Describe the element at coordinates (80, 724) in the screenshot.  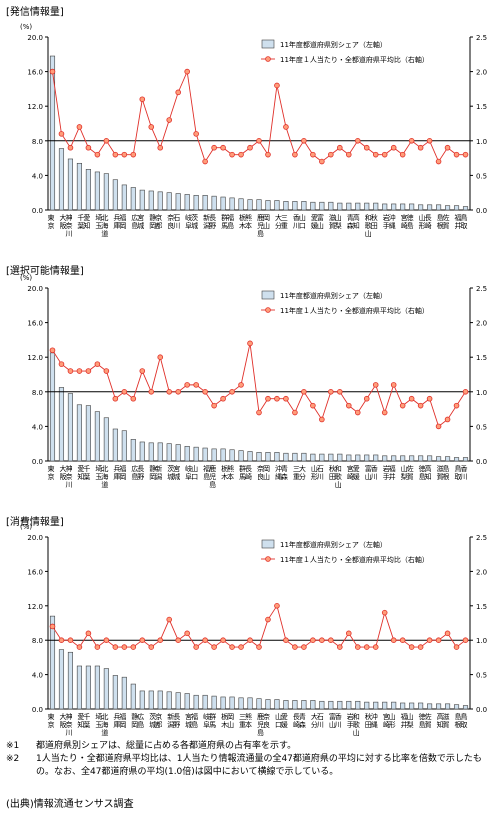
I see `category-label-char: 知` at that location.